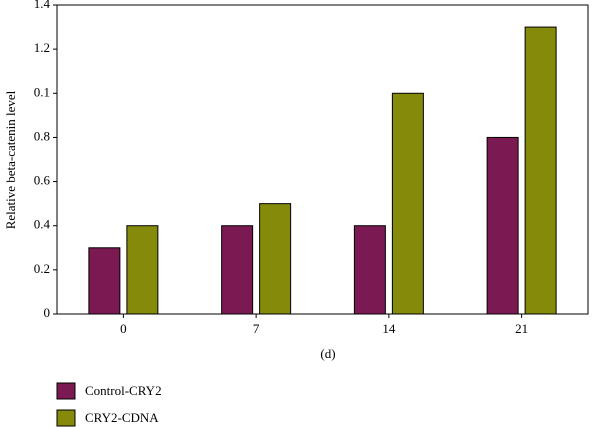 The width and height of the screenshot is (596, 427). I want to click on x-tick-label: 7, so click(256, 328).